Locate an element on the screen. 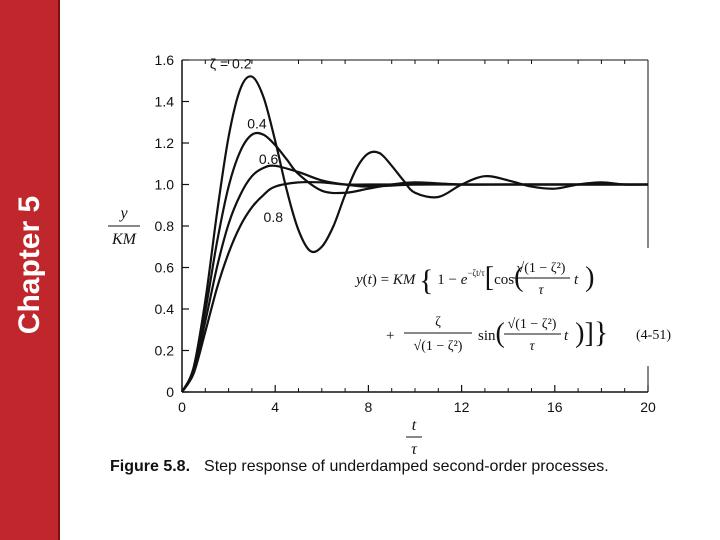 The image size is (720, 540). curve-labels: ζ = 0.2 0.4 0.6 0.8 is located at coordinates (246, 140).